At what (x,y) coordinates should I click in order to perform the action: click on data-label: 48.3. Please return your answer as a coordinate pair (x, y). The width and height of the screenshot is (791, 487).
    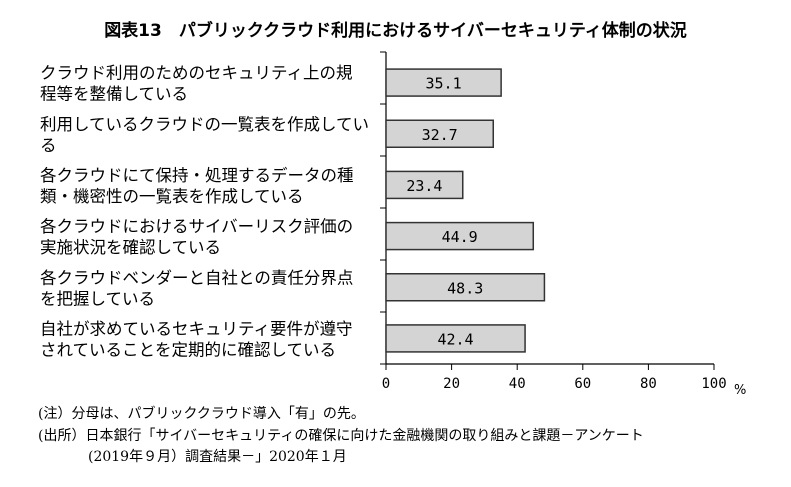
    Looking at the image, I should click on (465, 288).